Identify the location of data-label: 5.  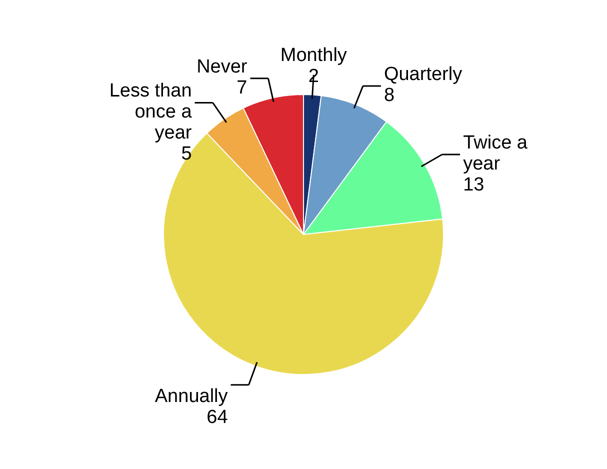
(186, 154).